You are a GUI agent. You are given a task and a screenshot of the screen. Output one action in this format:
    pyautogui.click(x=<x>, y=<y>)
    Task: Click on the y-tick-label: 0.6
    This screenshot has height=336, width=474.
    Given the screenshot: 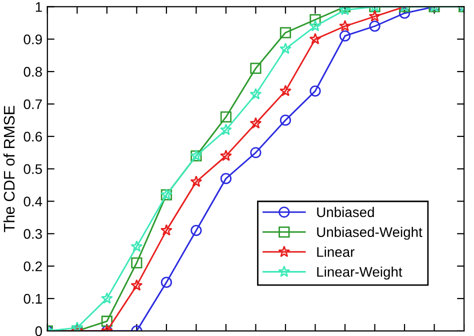 What is the action you would take?
    pyautogui.click(x=33, y=137)
    